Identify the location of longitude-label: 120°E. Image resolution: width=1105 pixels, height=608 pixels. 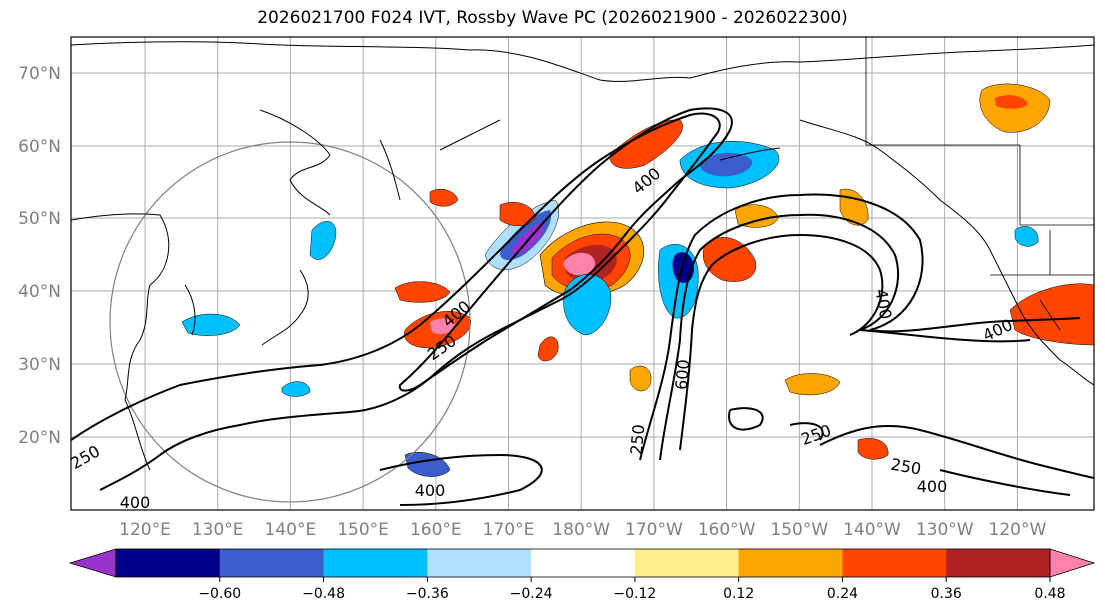
(145, 530).